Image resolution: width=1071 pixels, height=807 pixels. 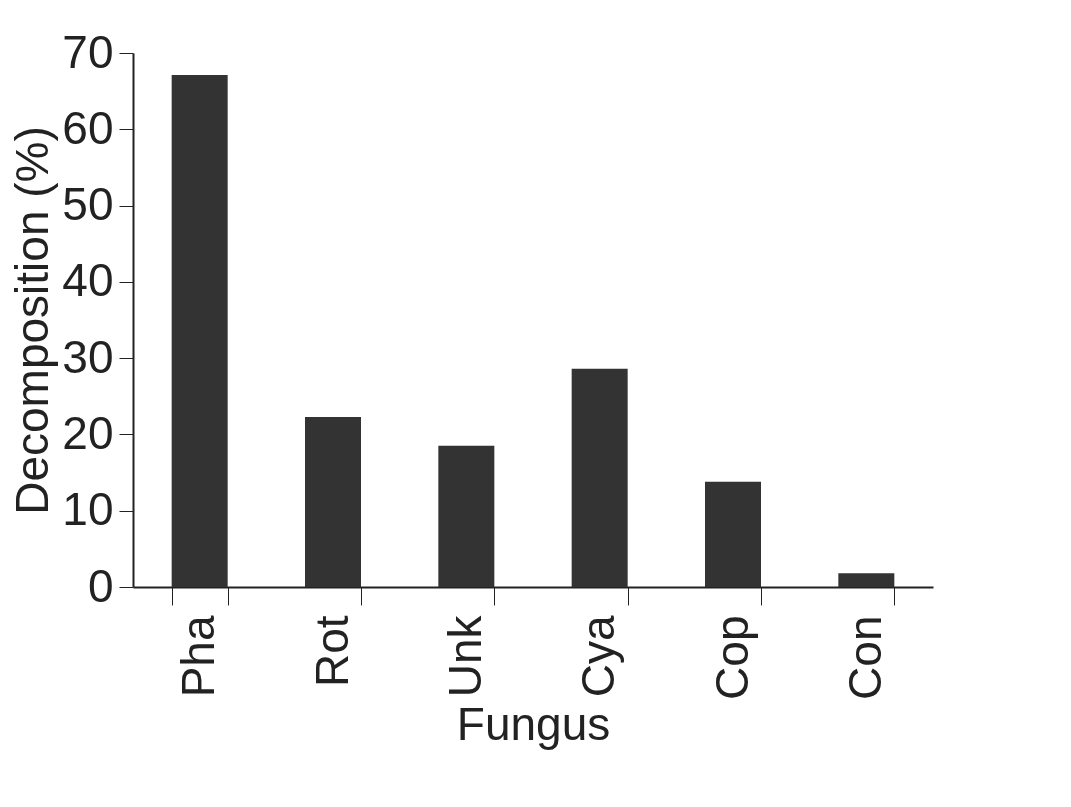 I want to click on x-tick-label: Cya, so click(x=598, y=656).